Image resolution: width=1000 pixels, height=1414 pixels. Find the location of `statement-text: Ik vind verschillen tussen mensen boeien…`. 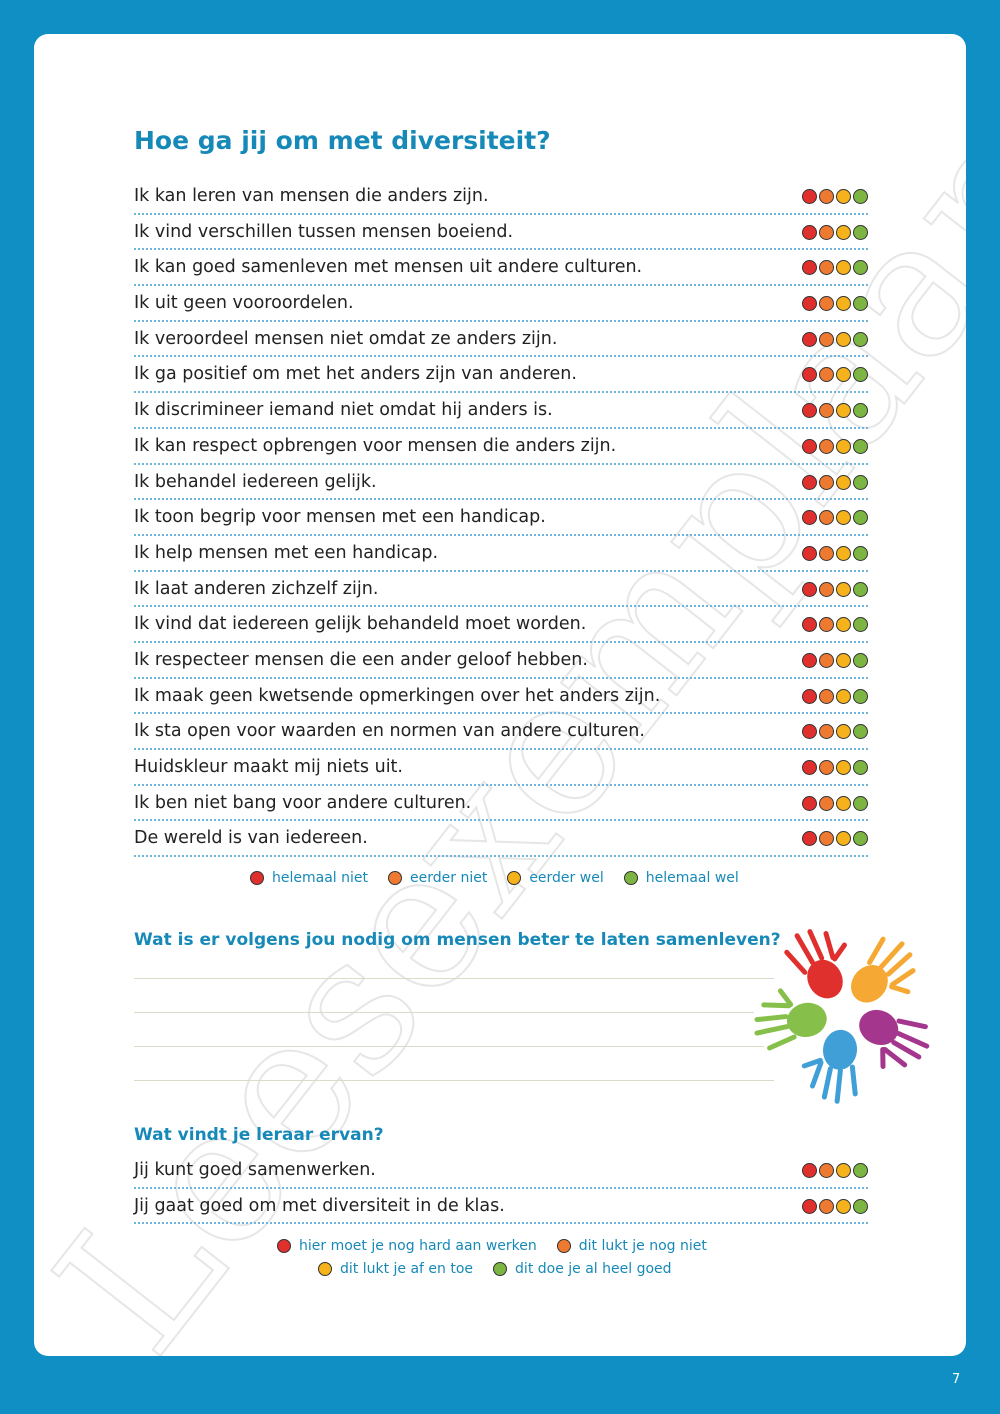

statement-text: Ik vind verschillen tussen mensen boeien… is located at coordinates (324, 231).